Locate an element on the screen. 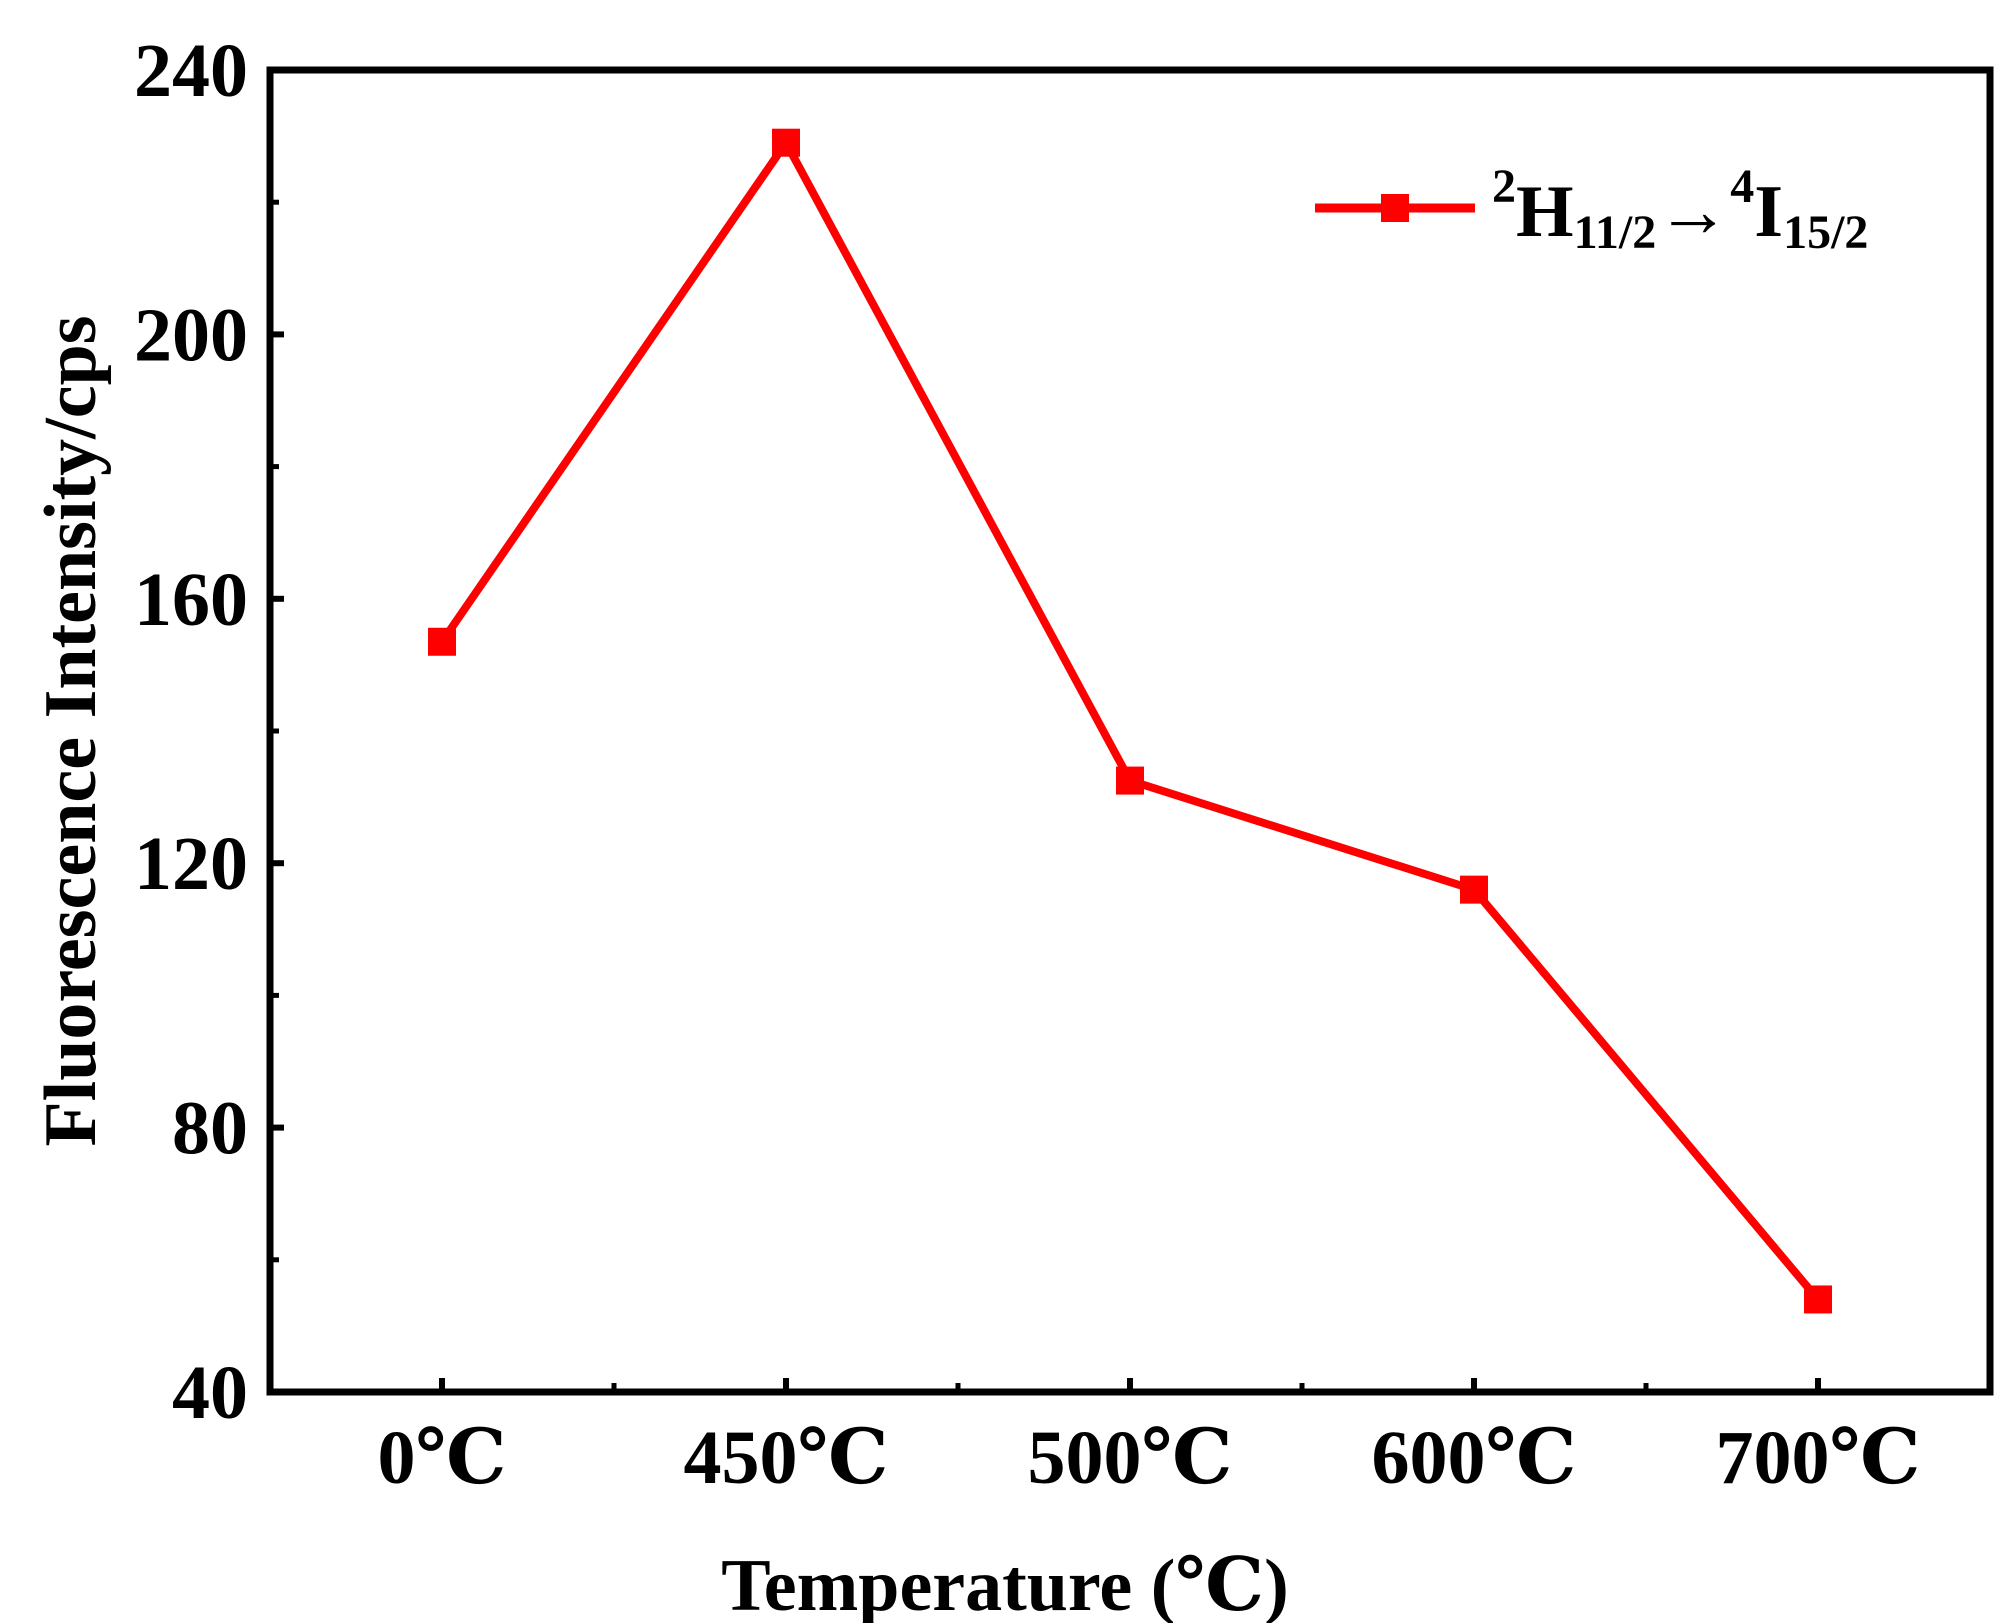 The image size is (2000, 1623). x-axis: 0℃ 450℃ 500℃ 600℃ 700℃ is located at coordinates (1149, 1439).